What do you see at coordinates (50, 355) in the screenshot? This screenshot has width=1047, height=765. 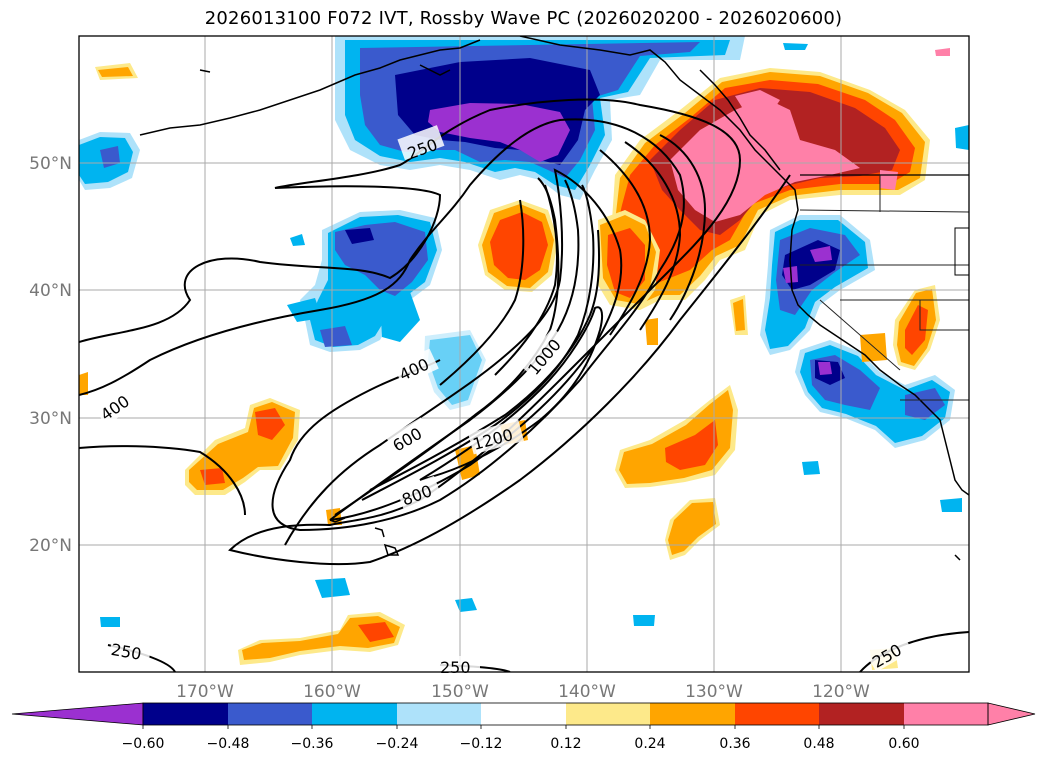 I see `latitude-labels: 50°N 40°N 30°N 20°N` at bounding box center [50, 355].